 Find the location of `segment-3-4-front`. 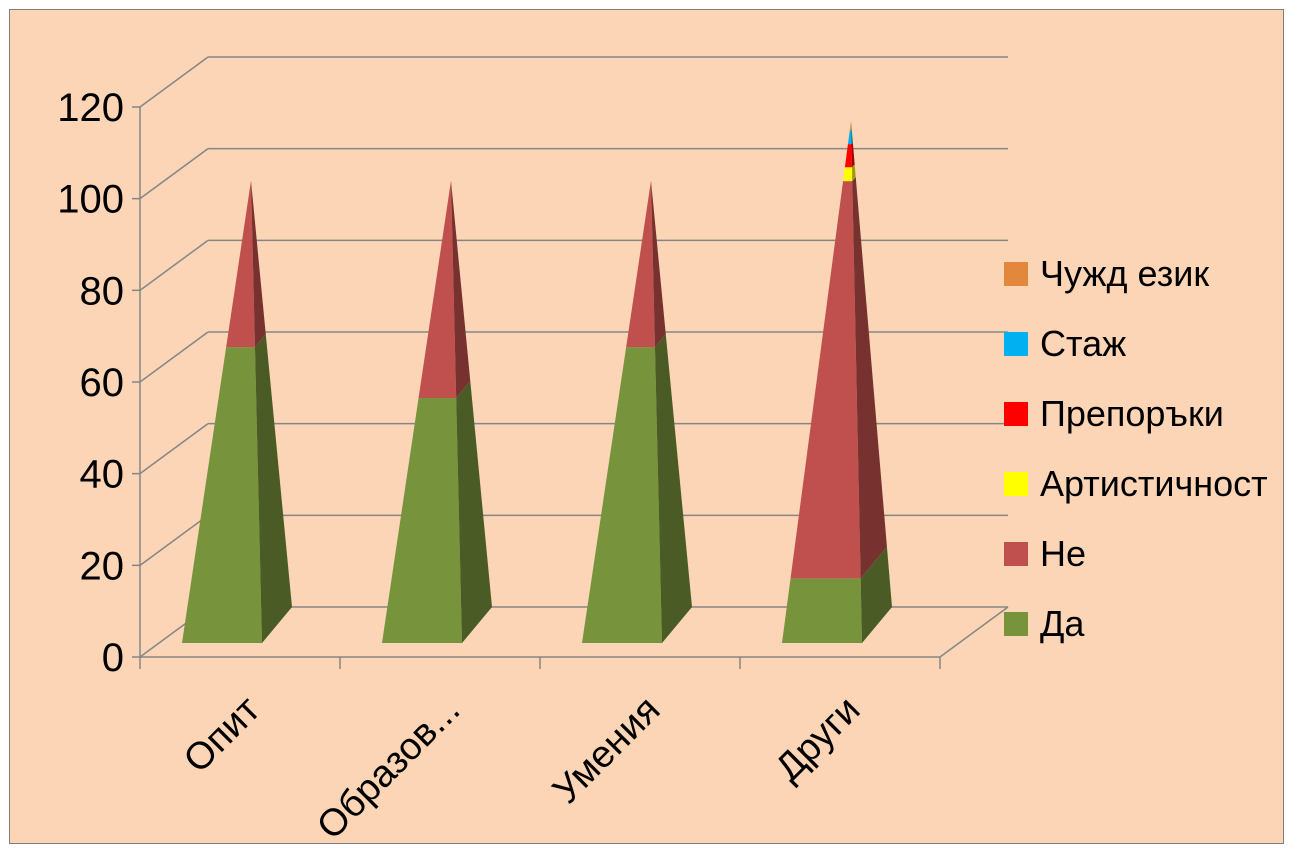

segment-3-4-front is located at coordinates (849, 137).